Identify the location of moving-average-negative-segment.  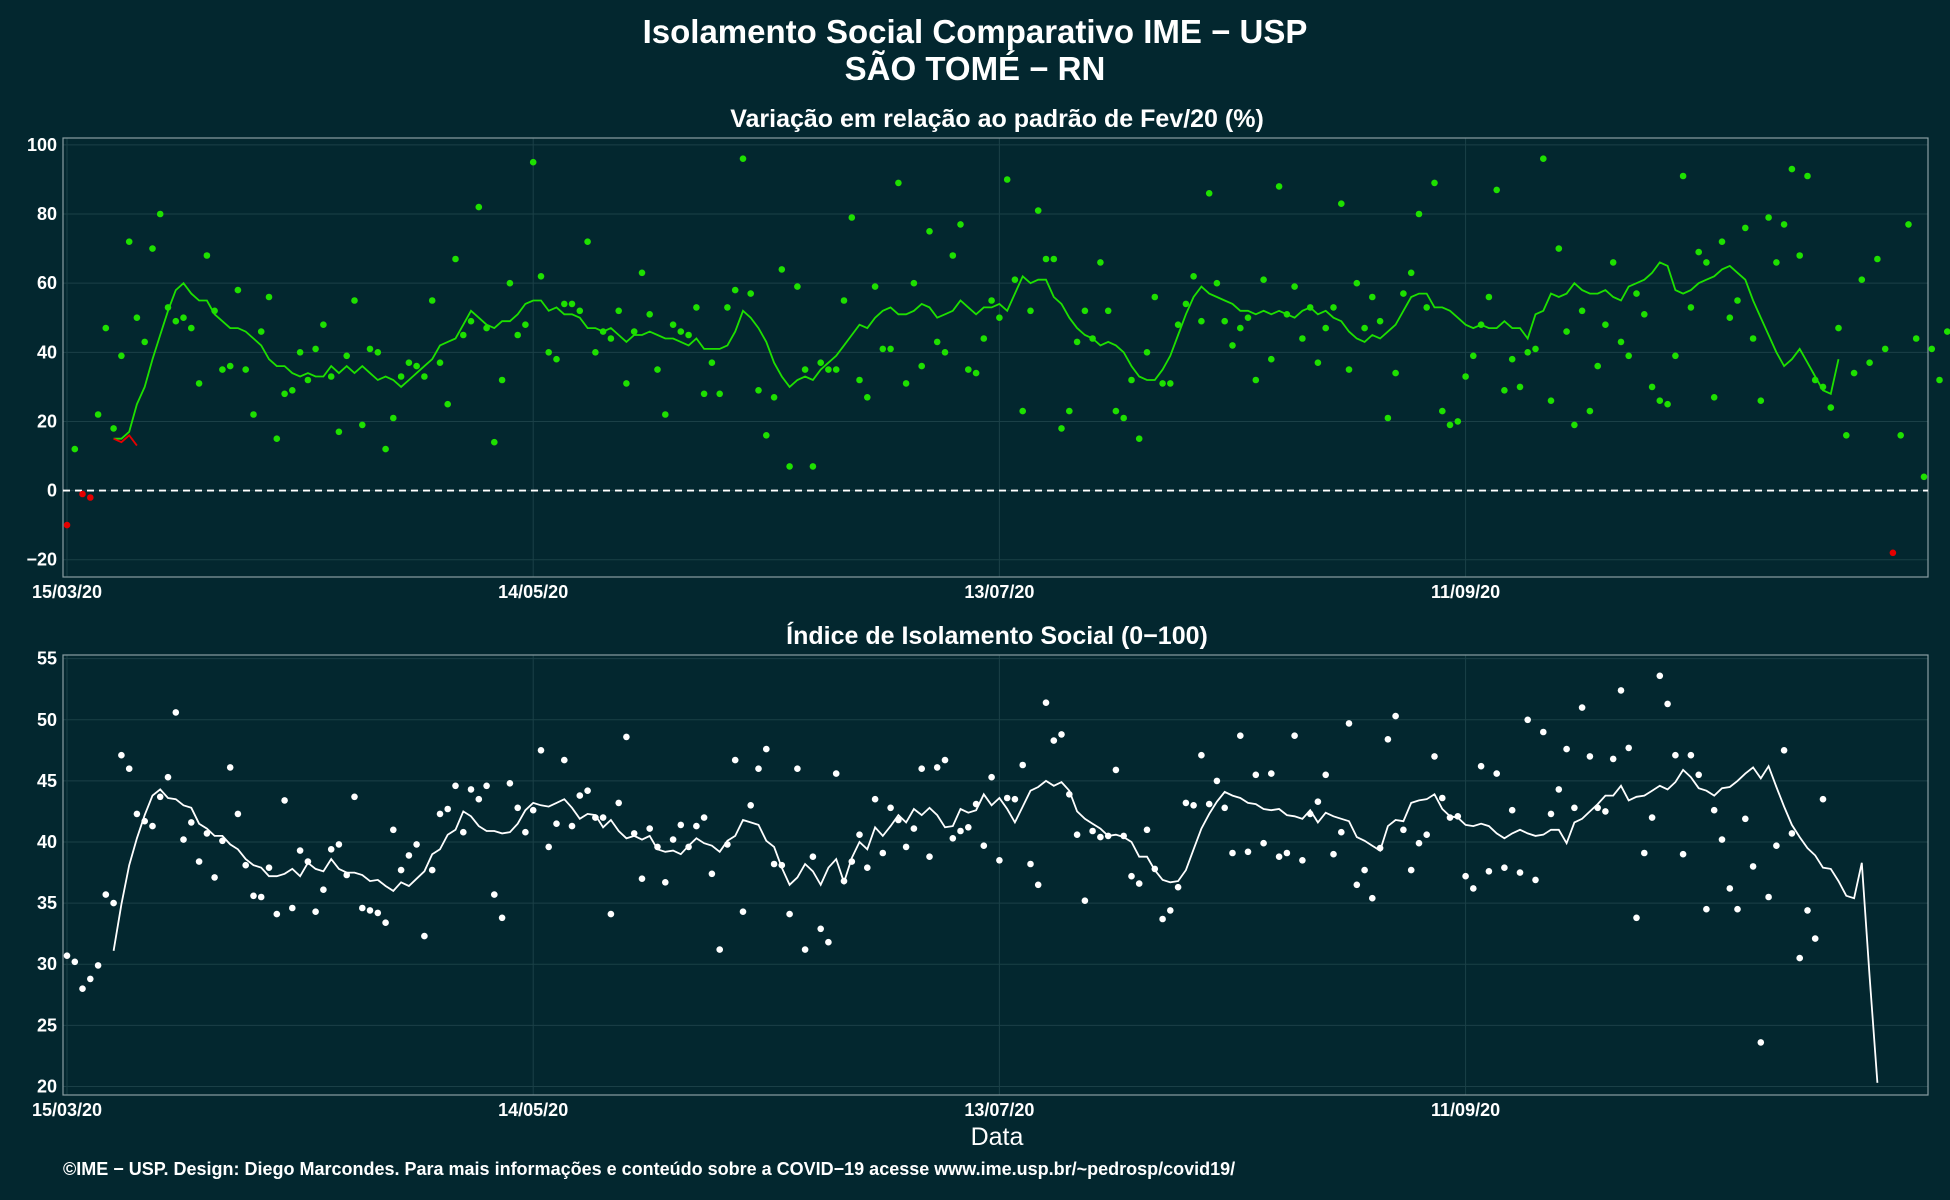
(125, 440).